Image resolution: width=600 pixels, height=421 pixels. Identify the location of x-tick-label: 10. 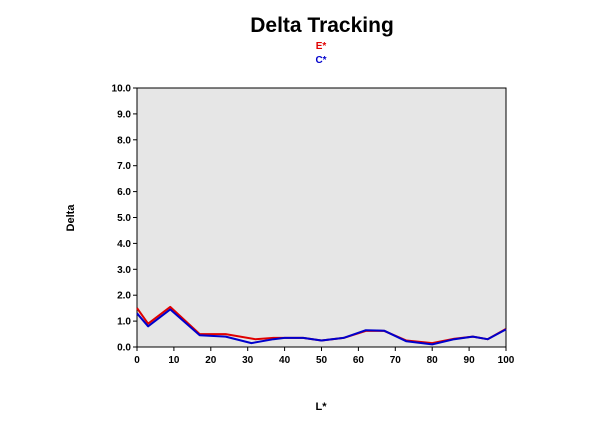
(174, 360).